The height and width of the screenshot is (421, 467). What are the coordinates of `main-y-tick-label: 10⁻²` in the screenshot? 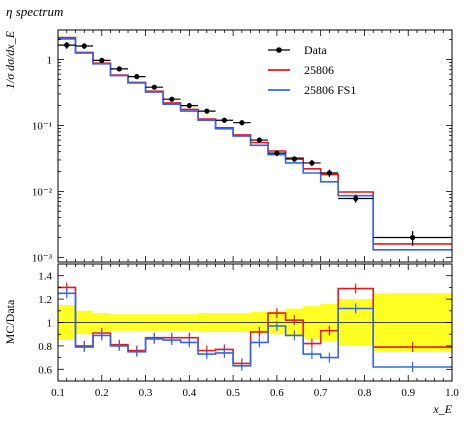 It's located at (42, 192).